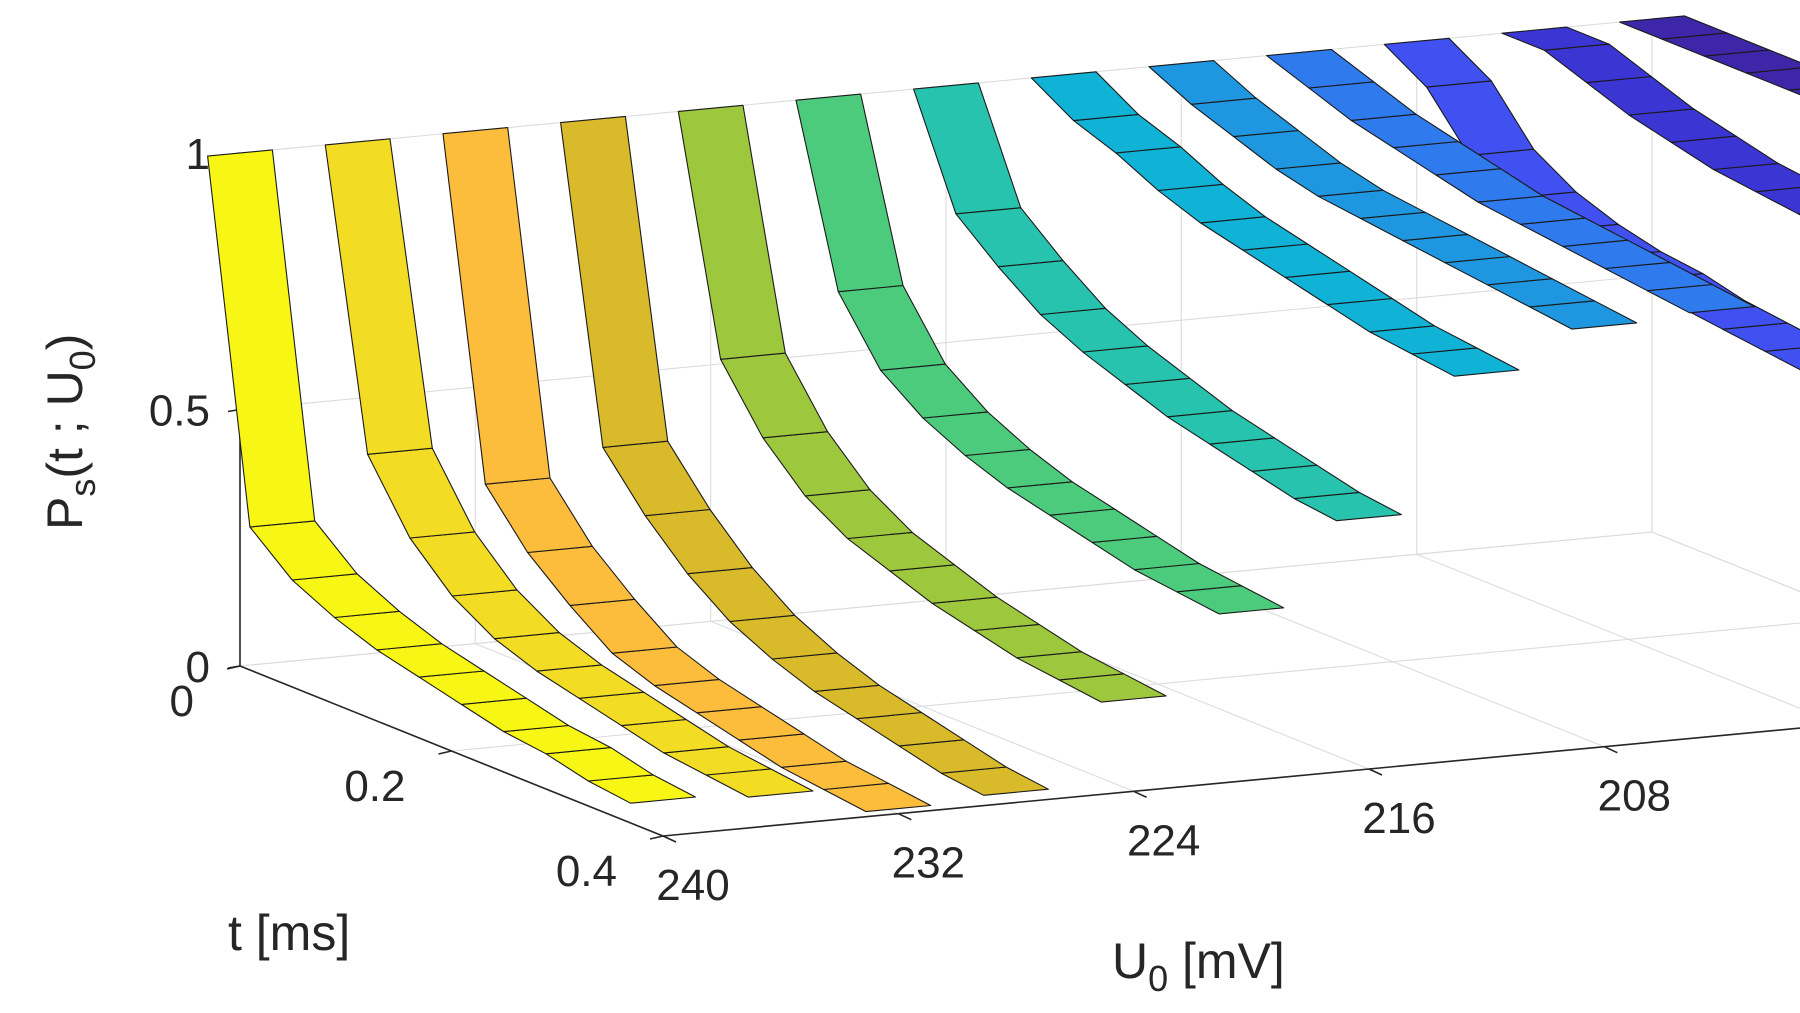 The width and height of the screenshot is (1800, 1013). What do you see at coordinates (1198, 966) in the screenshot?
I see `u-axis-title: U0 [mV]` at bounding box center [1198, 966].